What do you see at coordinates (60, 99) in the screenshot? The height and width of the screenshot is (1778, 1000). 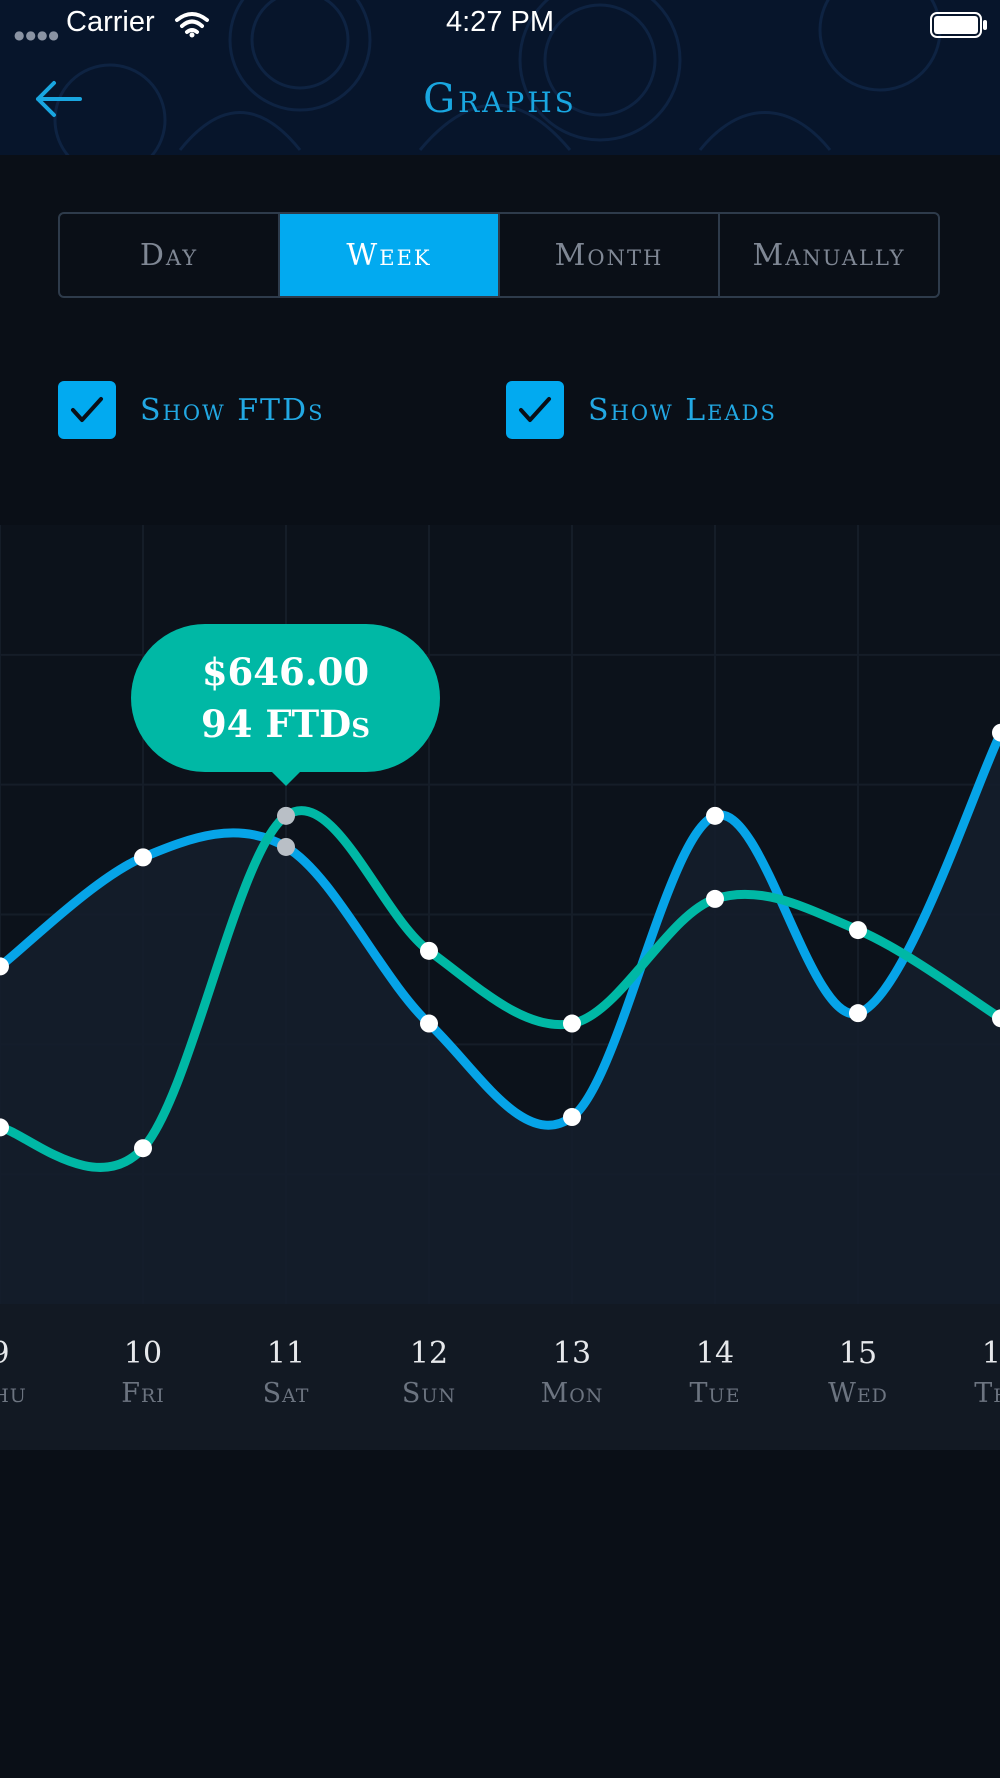 I see `back-arrow-icon` at bounding box center [60, 99].